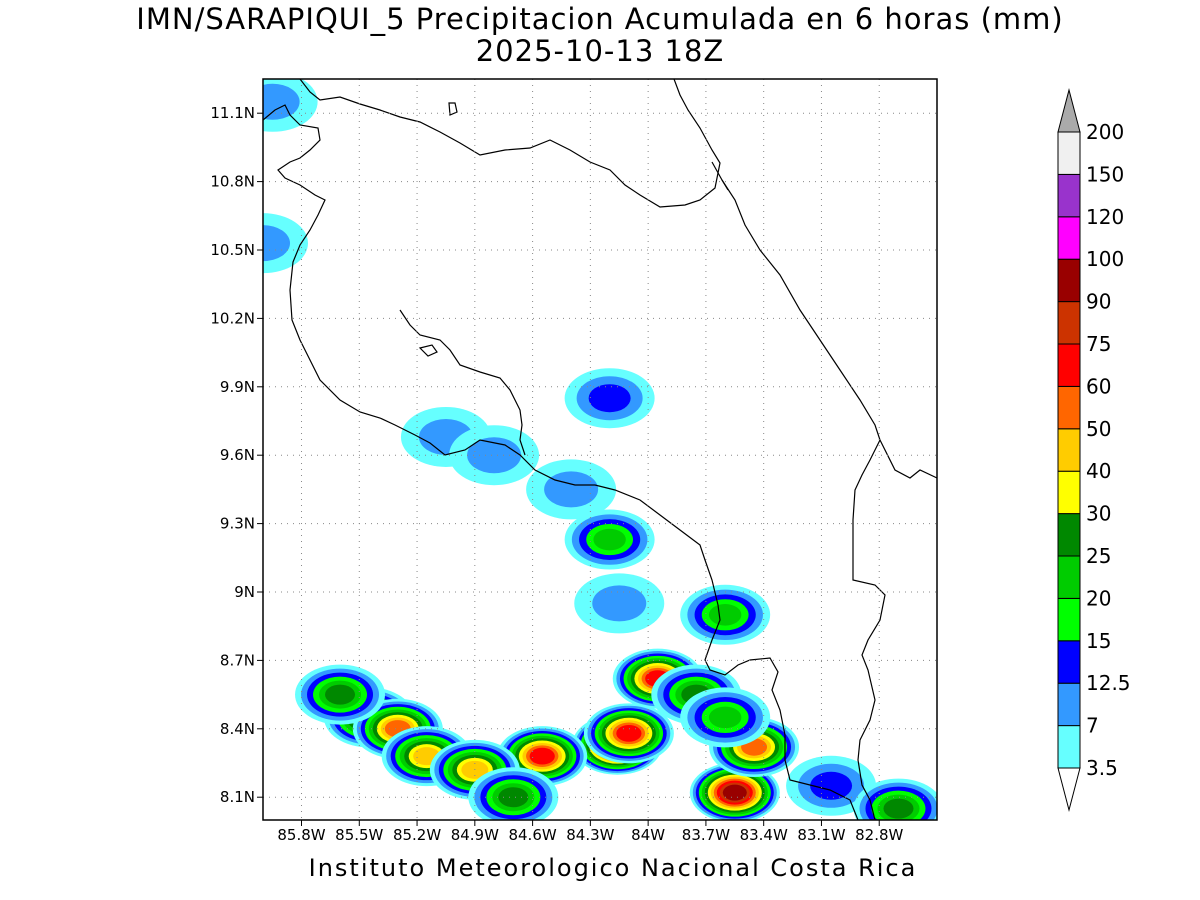 Image resolution: width=1200 pixels, height=900 pixels. I want to click on colorbar-label: 120, so click(1105, 217).